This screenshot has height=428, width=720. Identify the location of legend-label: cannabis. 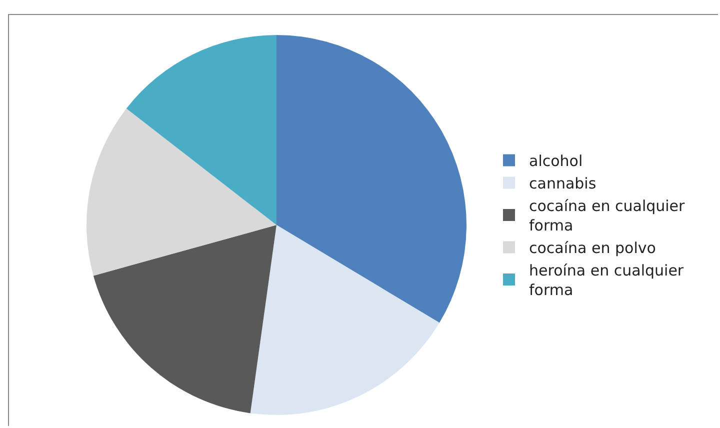
(562, 183).